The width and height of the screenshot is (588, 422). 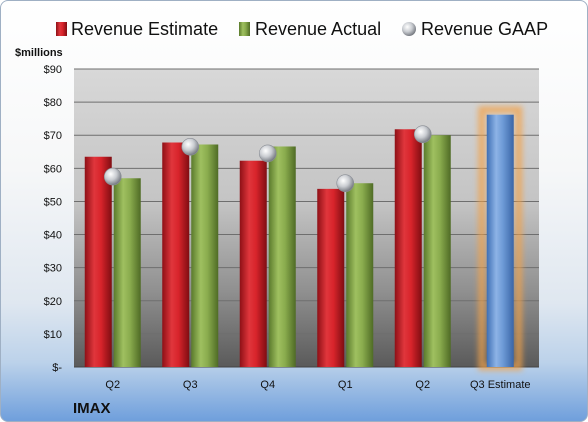 I want to click on legend-item-revenue-estimate: Revenue Estimate, so click(x=137, y=29).